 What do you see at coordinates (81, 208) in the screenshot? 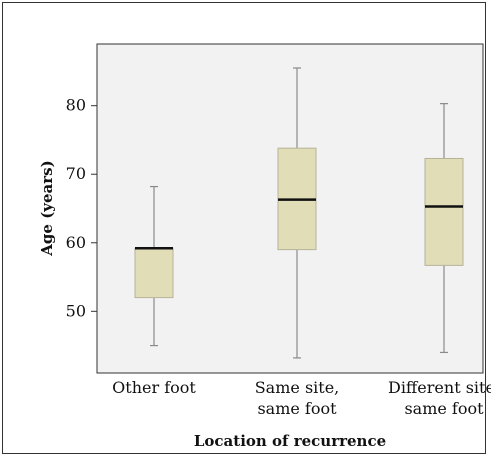
I see `y-axis-ticks: 50 60 70 80` at bounding box center [81, 208].